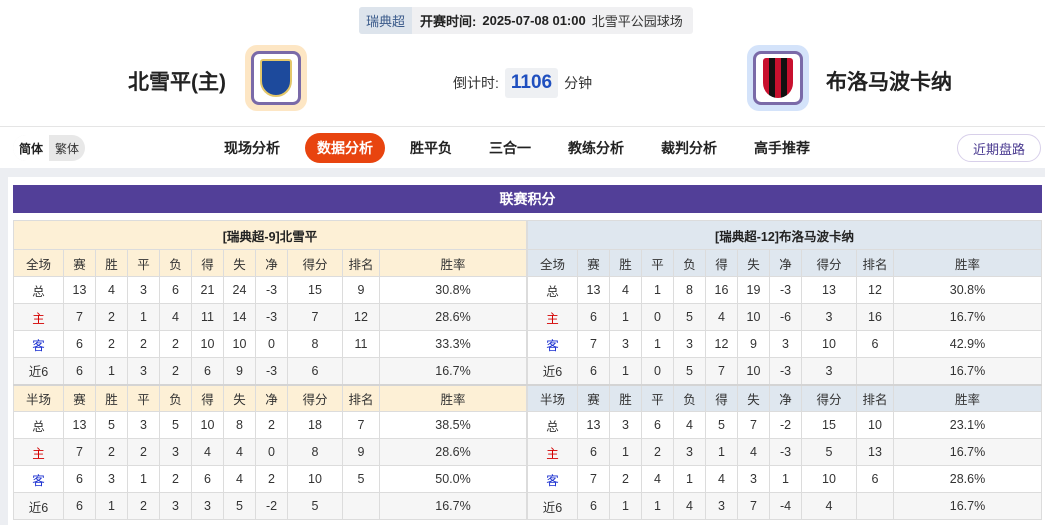 The height and width of the screenshot is (525, 1045). What do you see at coordinates (270, 425) in the screenshot?
I see `table-row: 总 13 5 3 5 10 8 2 18 7 38.5%` at bounding box center [270, 425].